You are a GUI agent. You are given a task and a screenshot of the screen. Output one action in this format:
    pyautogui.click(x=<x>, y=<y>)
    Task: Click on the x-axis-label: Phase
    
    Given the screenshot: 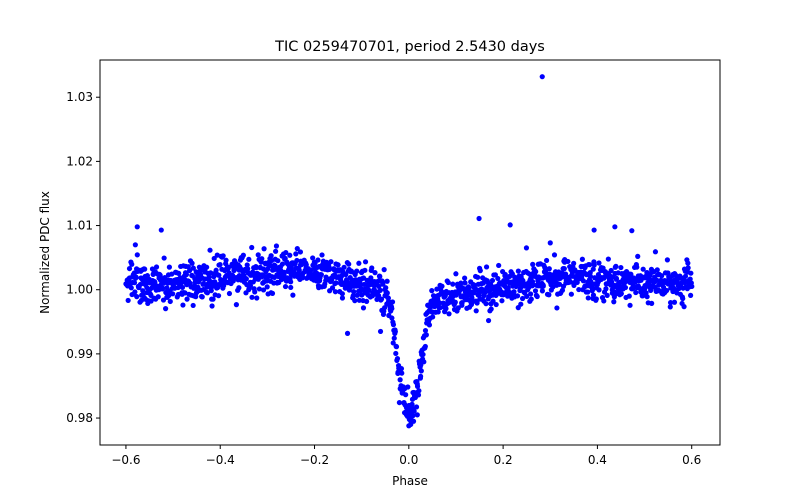 What is the action you would take?
    pyautogui.click(x=410, y=481)
    